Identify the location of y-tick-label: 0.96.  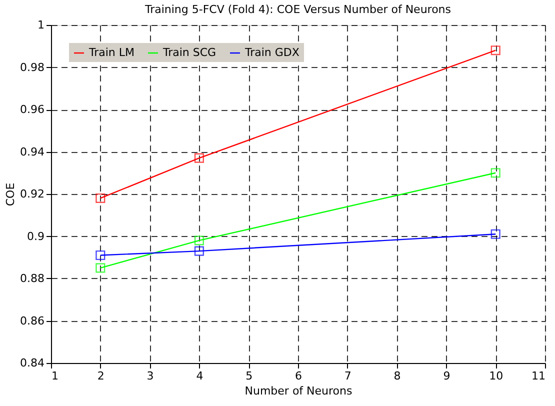
(32, 109).